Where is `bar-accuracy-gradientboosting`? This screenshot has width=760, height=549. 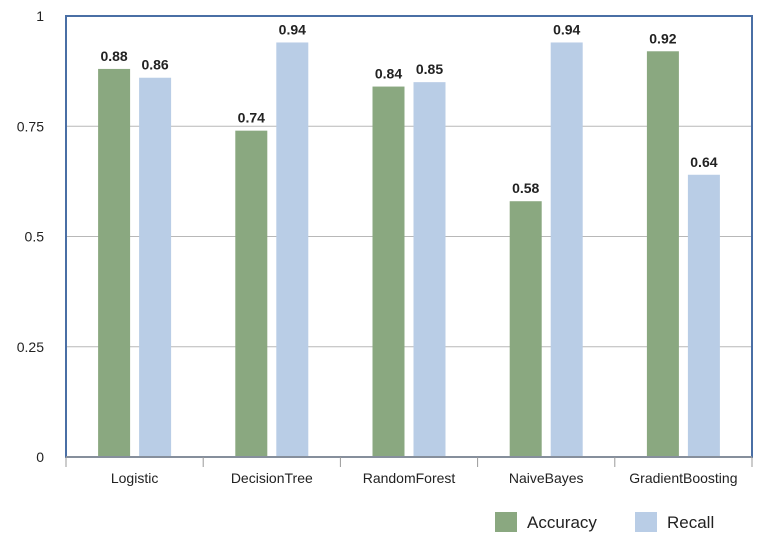 bar-accuracy-gradientboosting is located at coordinates (662, 254).